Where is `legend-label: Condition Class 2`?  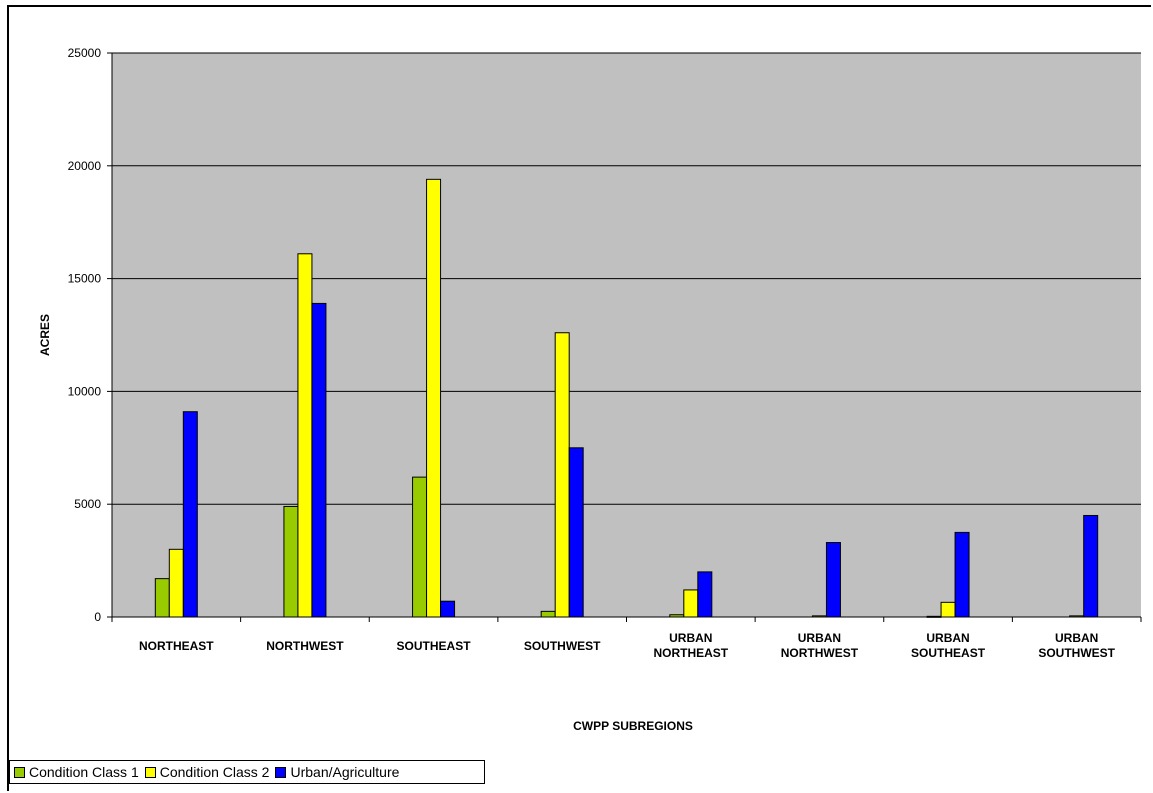
legend-label: Condition Class 2 is located at coordinates (214, 772).